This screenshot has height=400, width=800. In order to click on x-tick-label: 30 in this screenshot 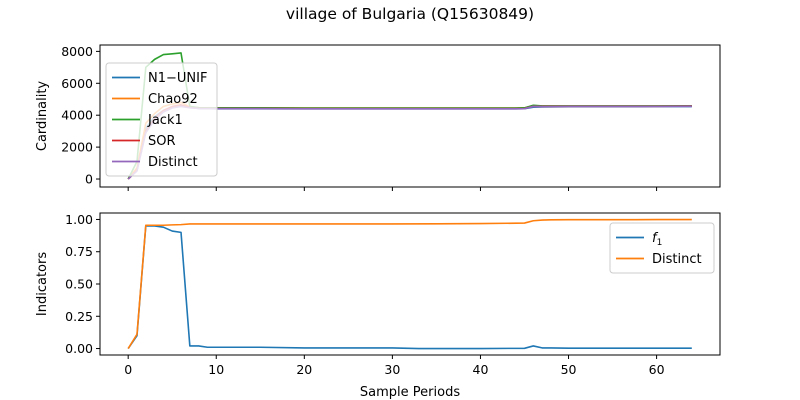, I will do `click(392, 369)`.